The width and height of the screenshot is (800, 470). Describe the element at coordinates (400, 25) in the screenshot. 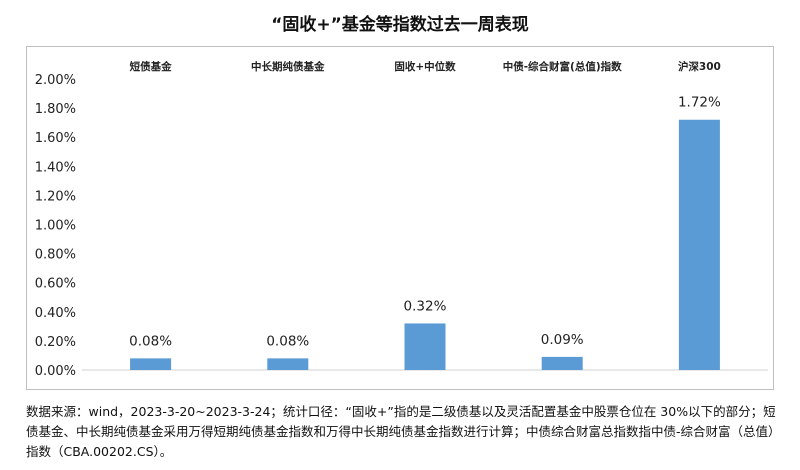

I see `chart-title: “固收+”基金等指数过去一周表现` at that location.